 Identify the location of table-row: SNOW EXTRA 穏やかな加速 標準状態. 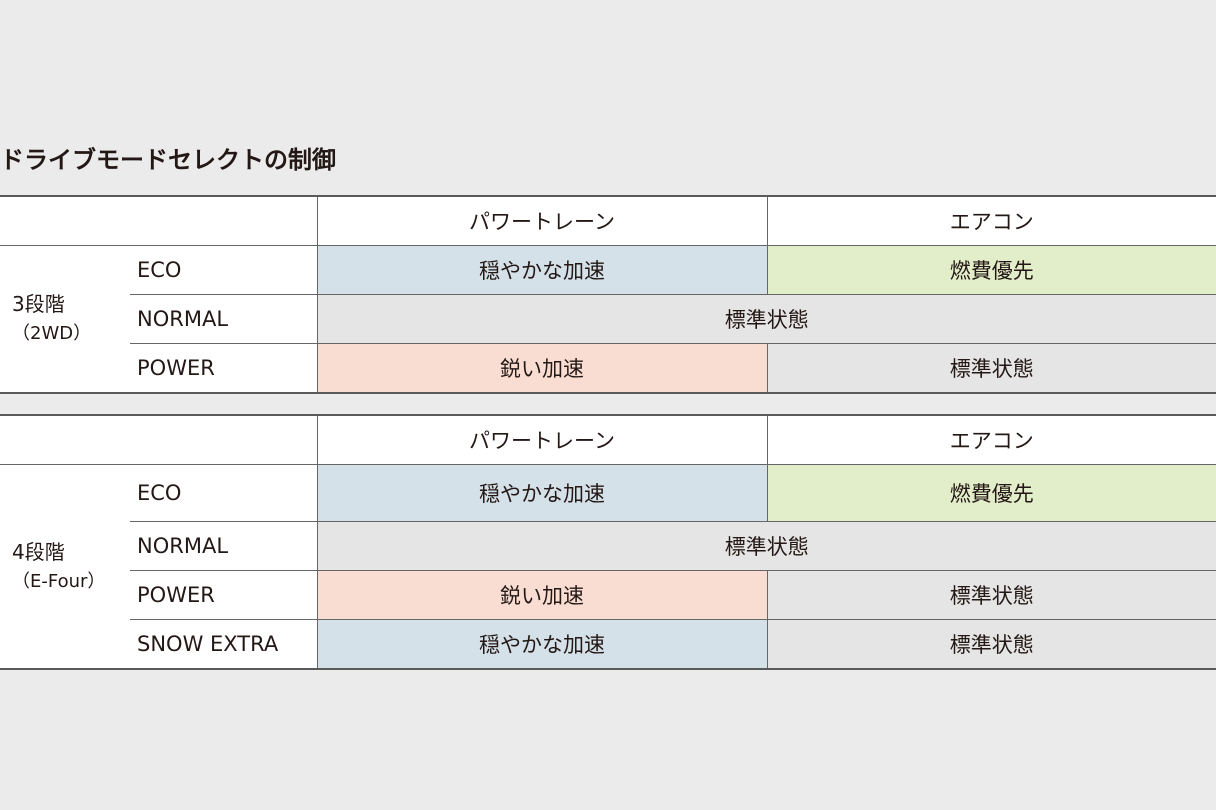
(608, 644).